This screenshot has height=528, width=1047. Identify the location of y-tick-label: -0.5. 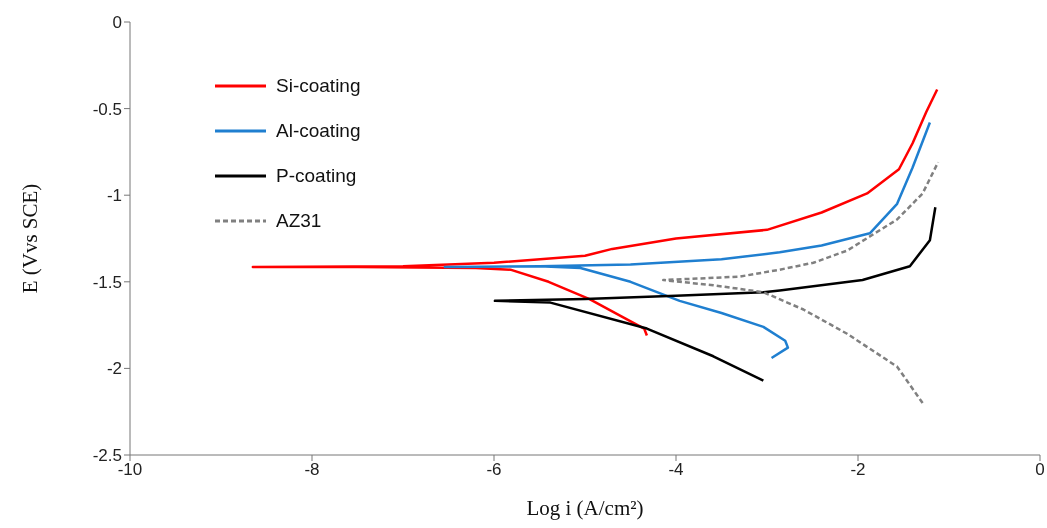
(107, 109).